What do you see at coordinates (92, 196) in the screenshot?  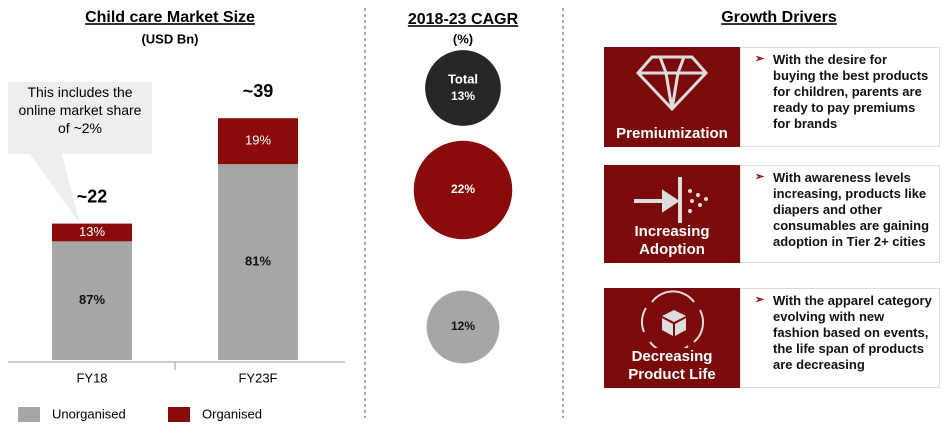 I see `total-label: ~22` at bounding box center [92, 196].